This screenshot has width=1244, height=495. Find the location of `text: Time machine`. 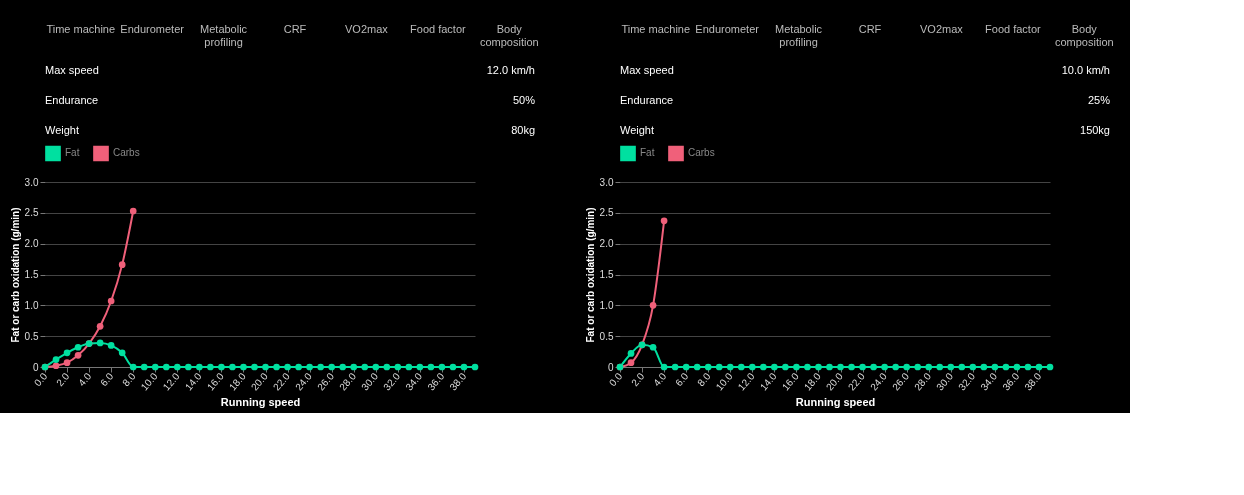

text: Time machine is located at coordinates (656, 29).